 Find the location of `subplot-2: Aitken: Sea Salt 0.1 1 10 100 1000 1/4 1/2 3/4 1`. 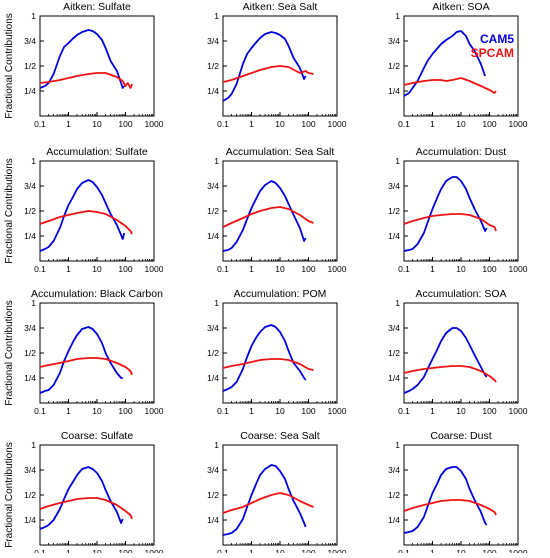

subplot-2: Aitken: Sea Salt 0.1 1 10 100 1000 1/4 1/2 3/4 1 is located at coordinates (277, 65).